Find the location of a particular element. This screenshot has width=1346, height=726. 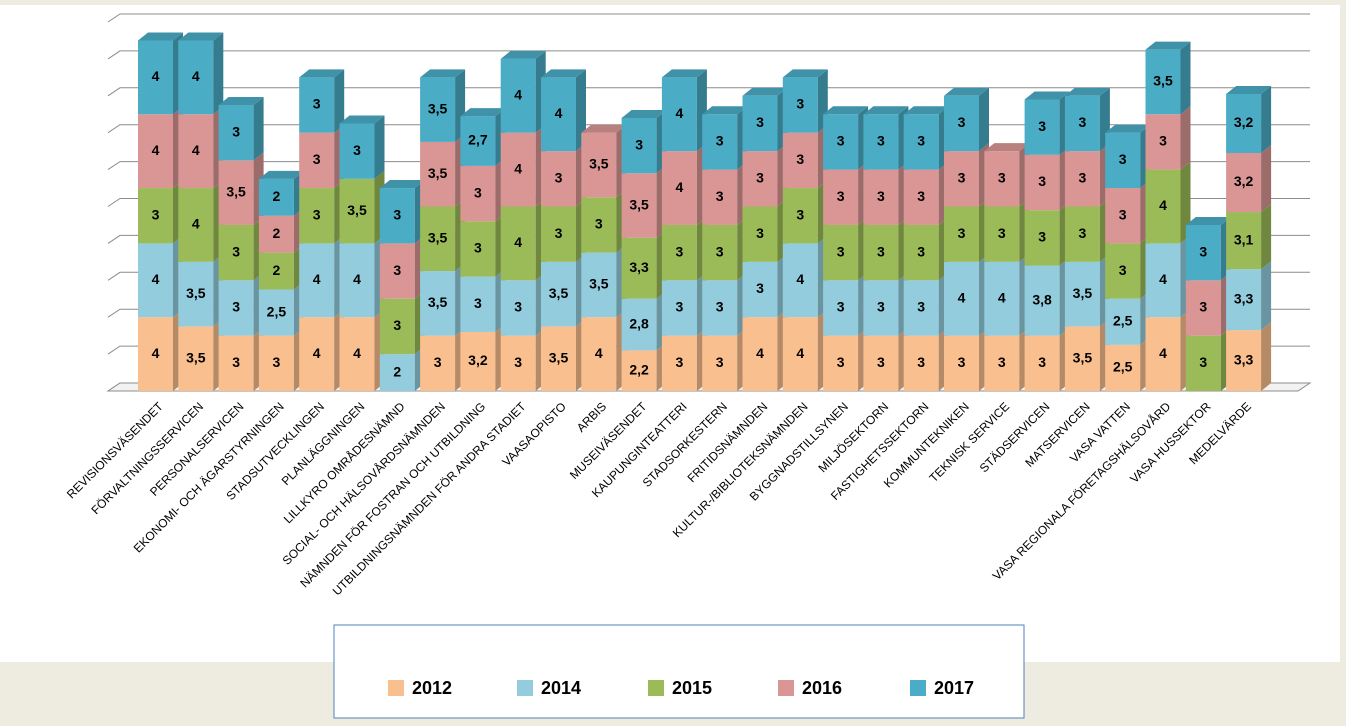

legend-label: 2017 is located at coordinates (954, 688).